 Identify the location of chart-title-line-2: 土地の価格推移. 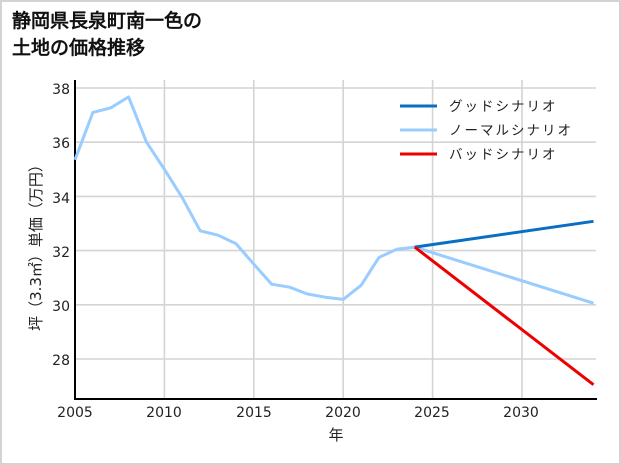
(79, 48).